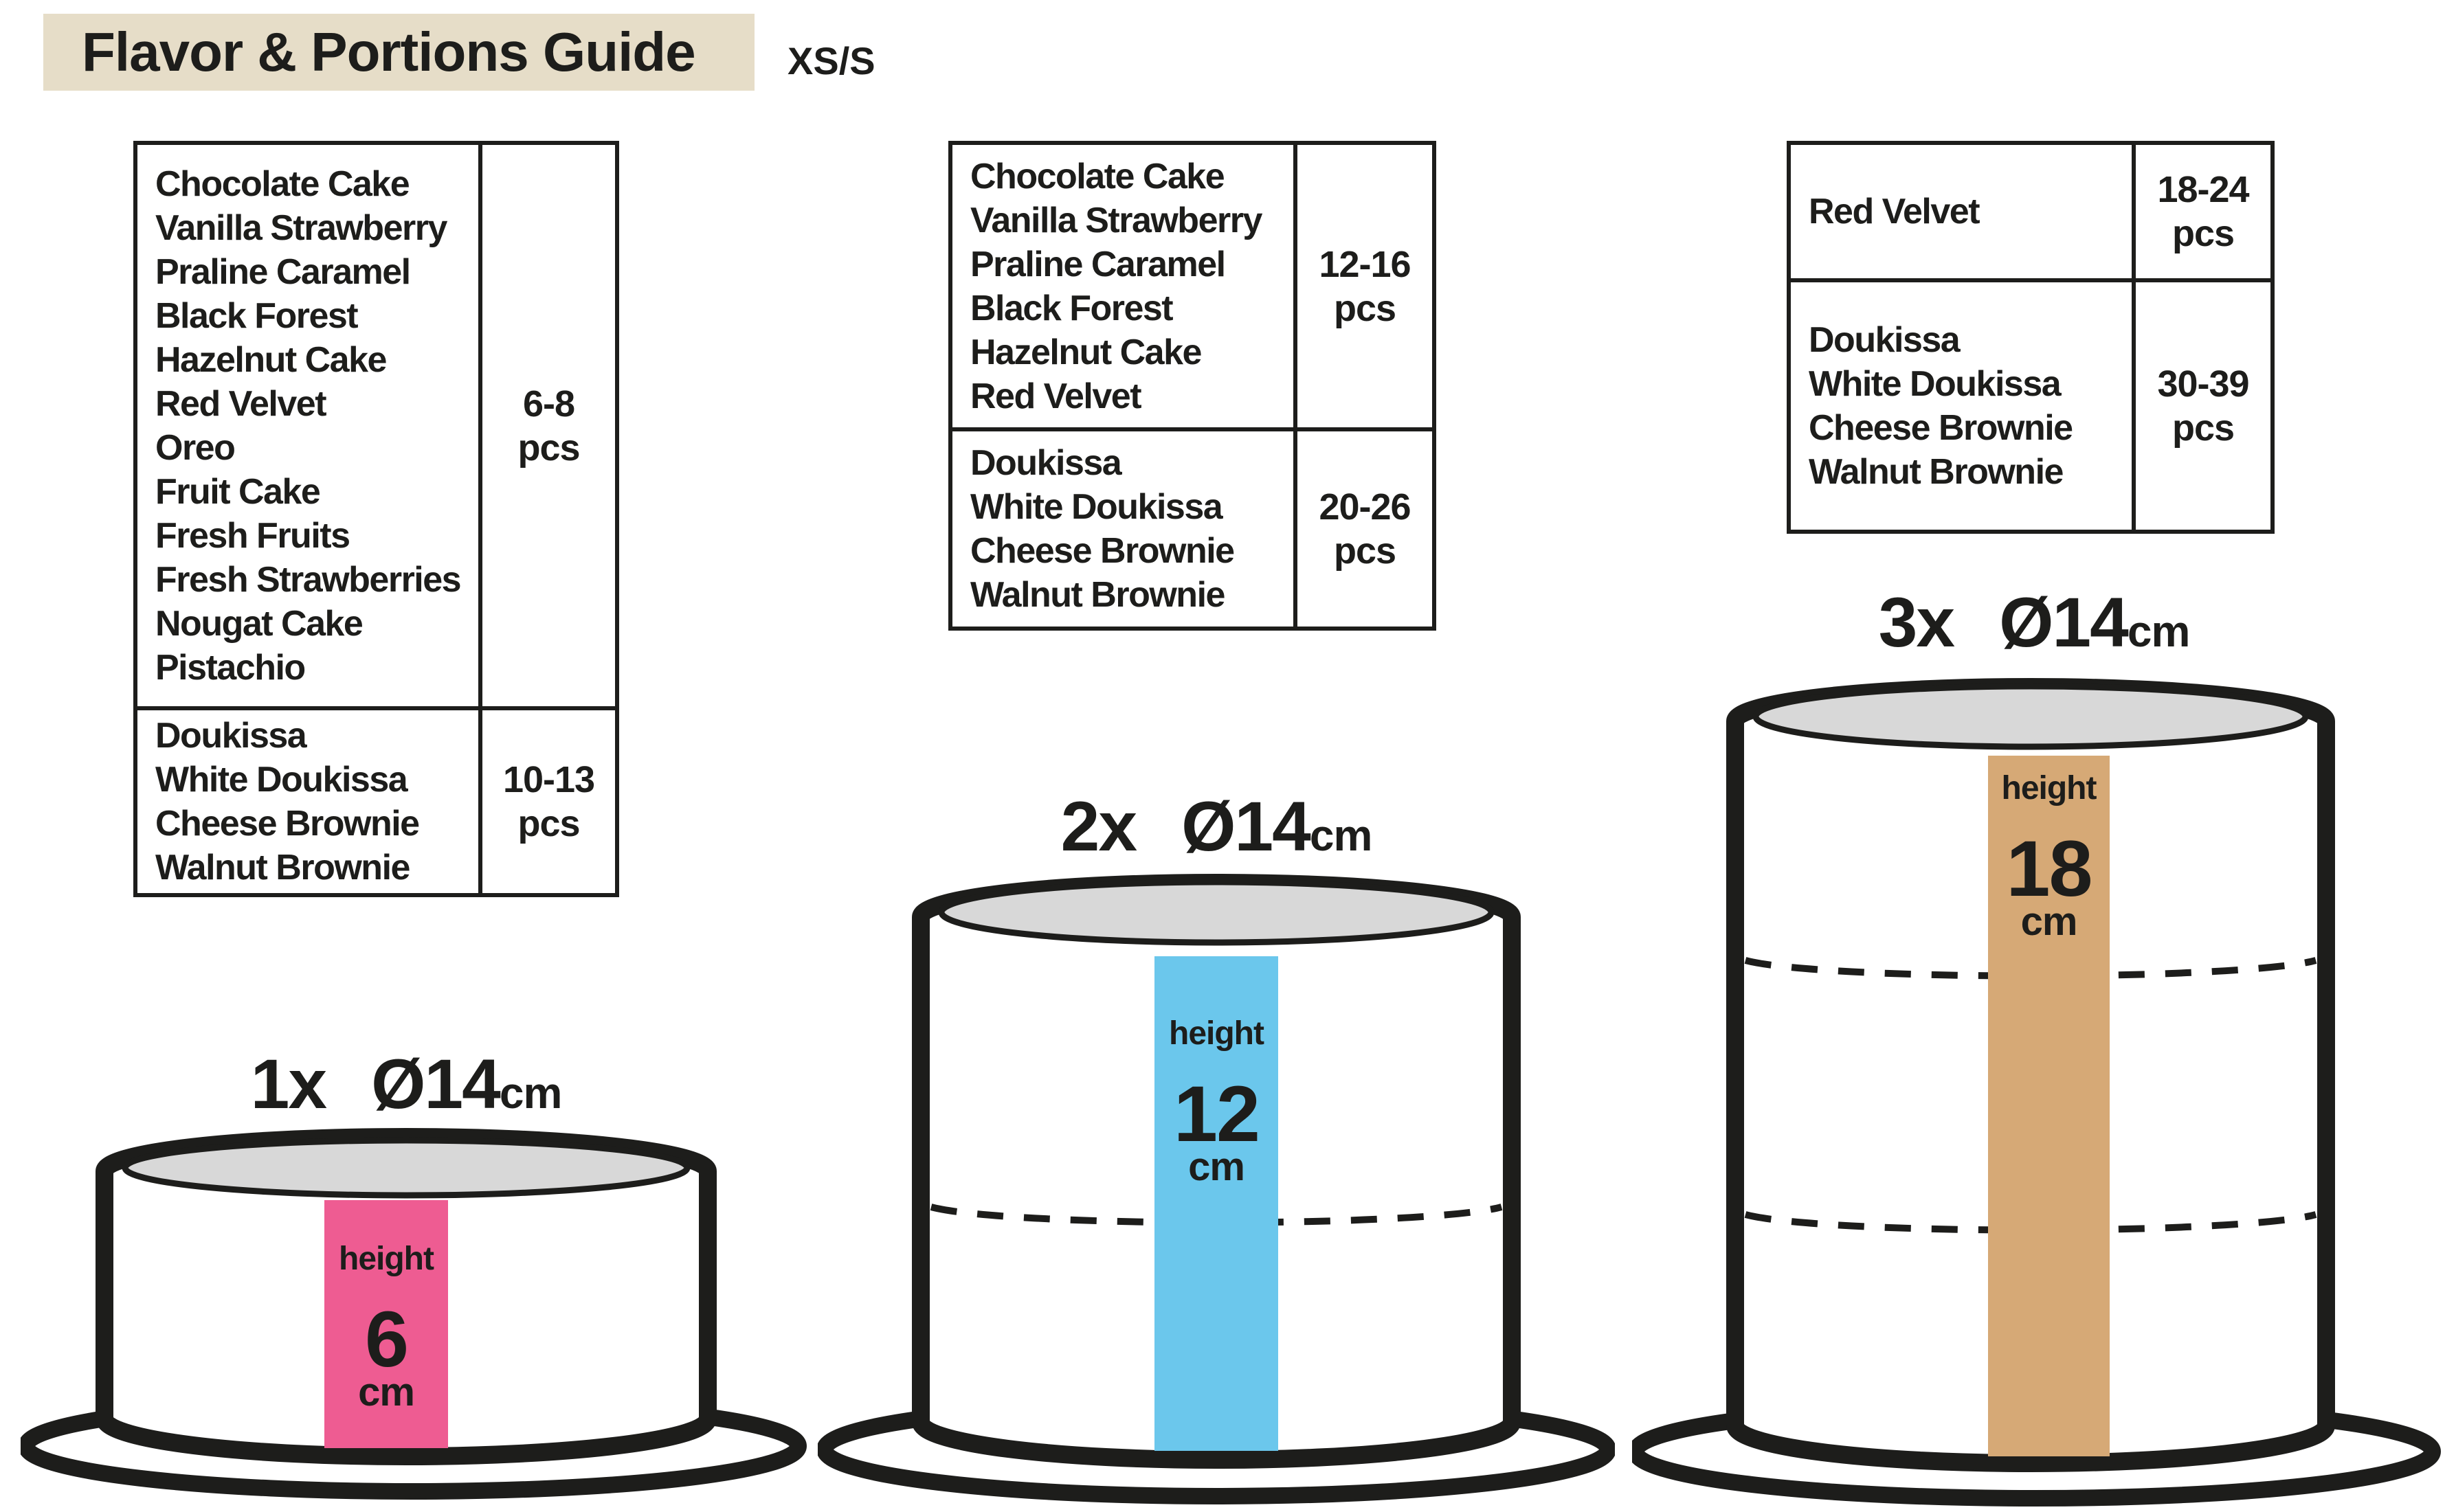  I want to click on cake-size-label: 3x Ø14 cm, so click(2034, 623).